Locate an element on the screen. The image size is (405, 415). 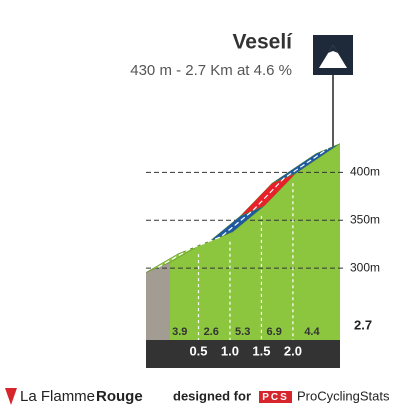
summit-icon-mountain is located at coordinates (333, 56).